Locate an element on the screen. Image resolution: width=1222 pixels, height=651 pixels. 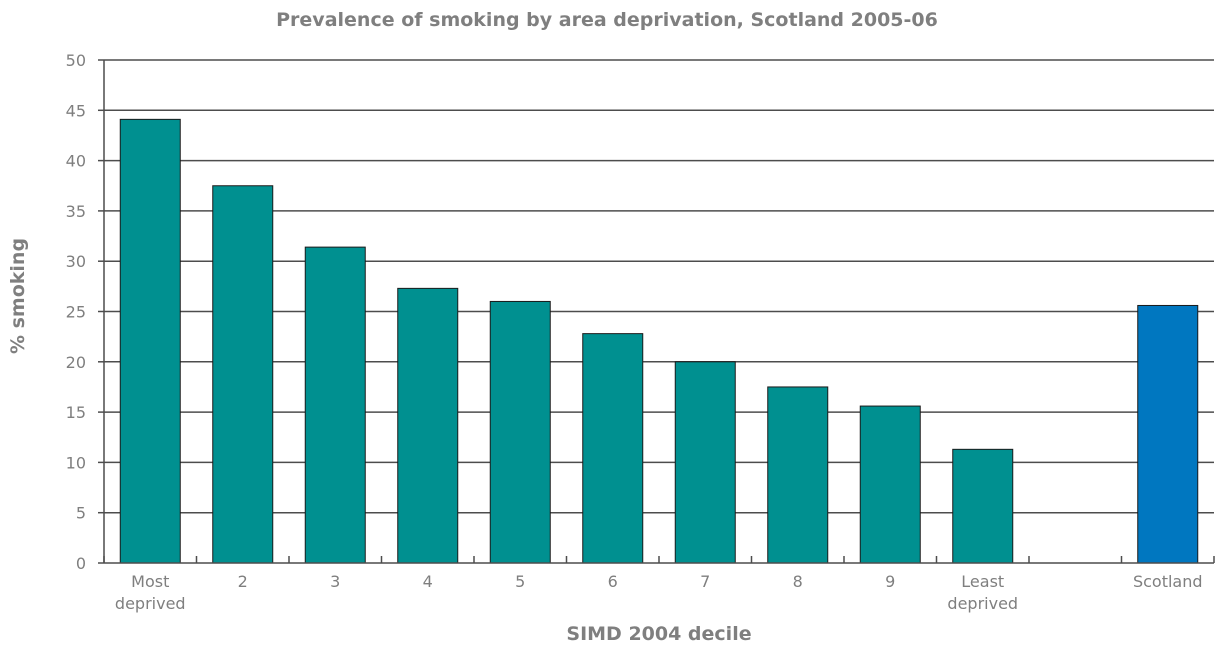
x-tick-label: 2 is located at coordinates (243, 581).